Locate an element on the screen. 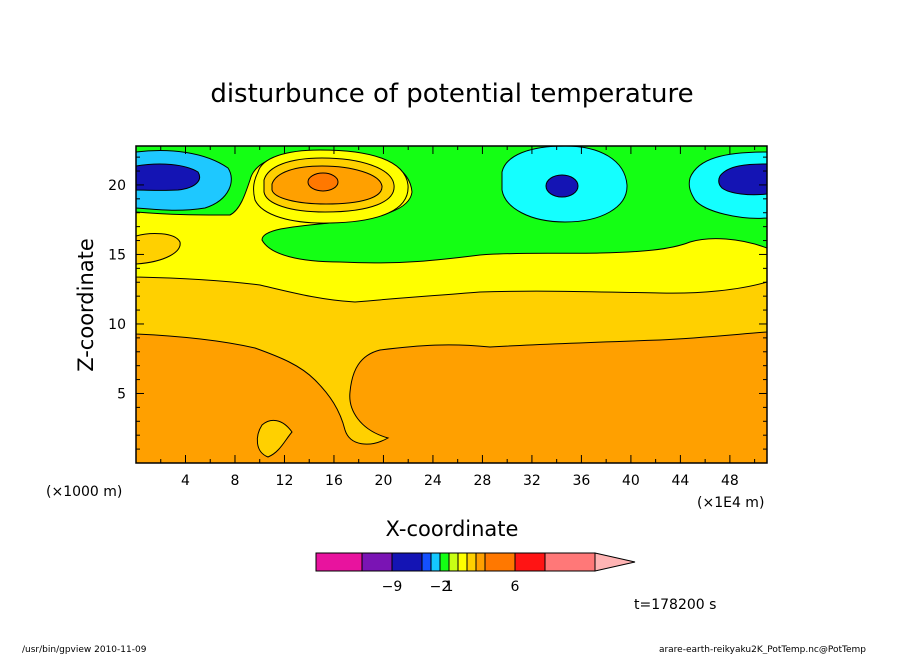 This screenshot has width=904, height=654. x-tick-label: 40 is located at coordinates (631, 481).